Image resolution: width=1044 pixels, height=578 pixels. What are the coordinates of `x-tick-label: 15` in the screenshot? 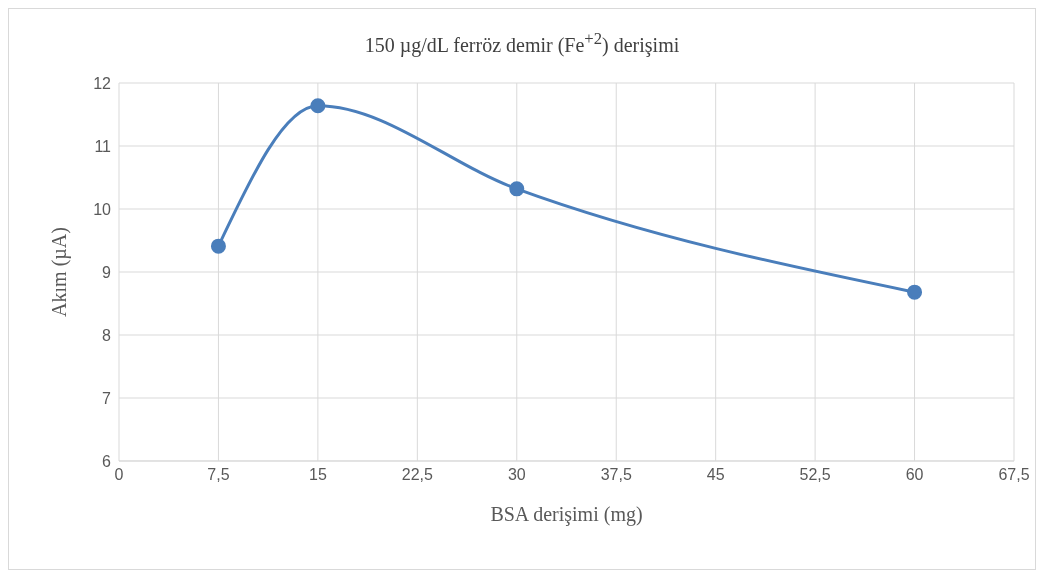 It's located at (317, 475).